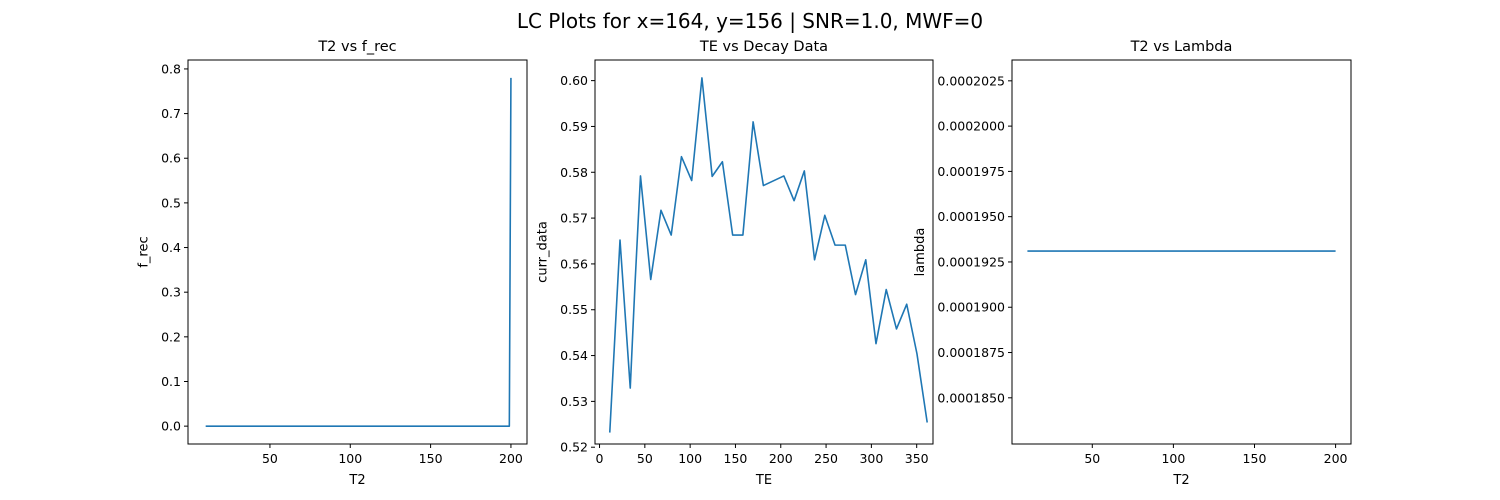 The image size is (1500, 500). What do you see at coordinates (971, 397) in the screenshot?
I see `y-tick-label: 0.0001850` at bounding box center [971, 397].